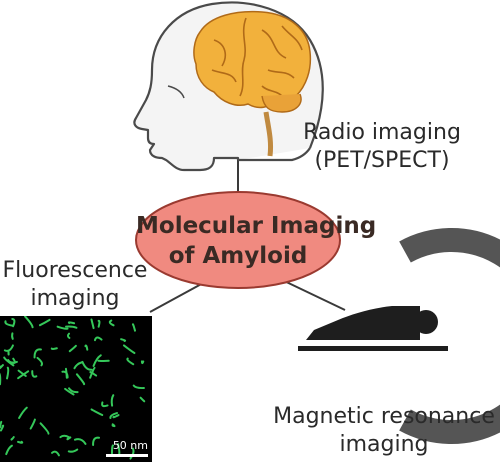  What do you see at coordinates (384, 444) in the screenshot?
I see `mri-sublabel: imaging` at bounding box center [384, 444].